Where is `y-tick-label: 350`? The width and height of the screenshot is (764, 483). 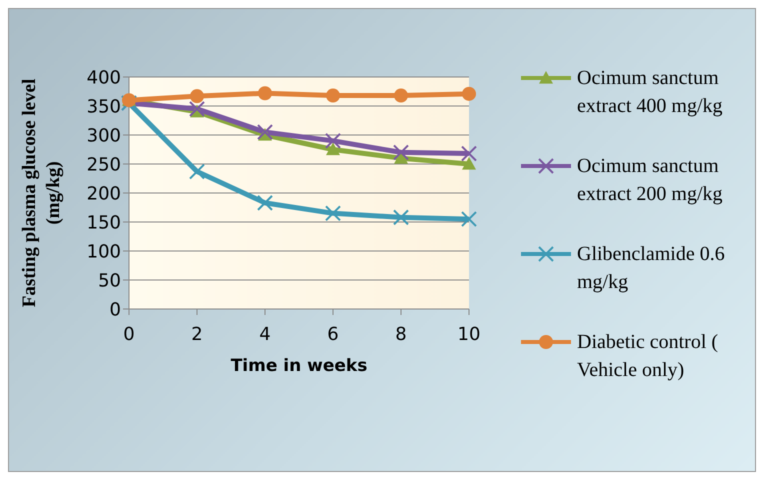
y-tick-label: 350 is located at coordinates (103, 107).